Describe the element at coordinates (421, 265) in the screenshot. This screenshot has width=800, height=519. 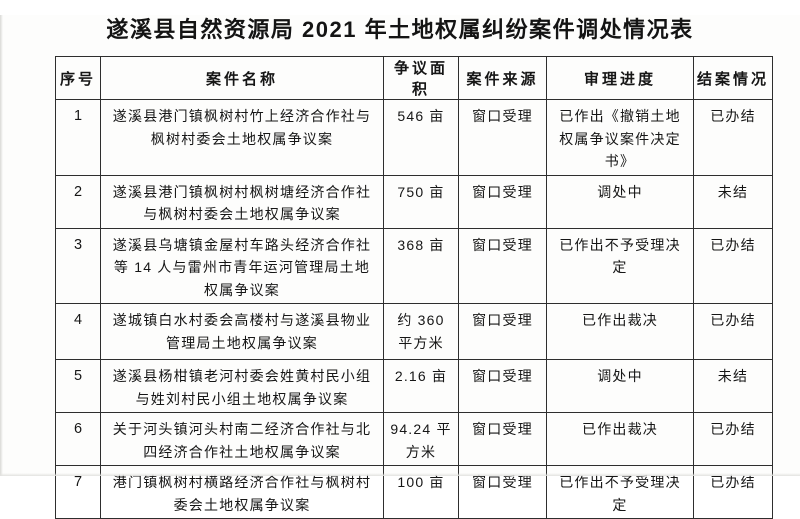
I see `cell-disputed-area: 368 亩` at that location.